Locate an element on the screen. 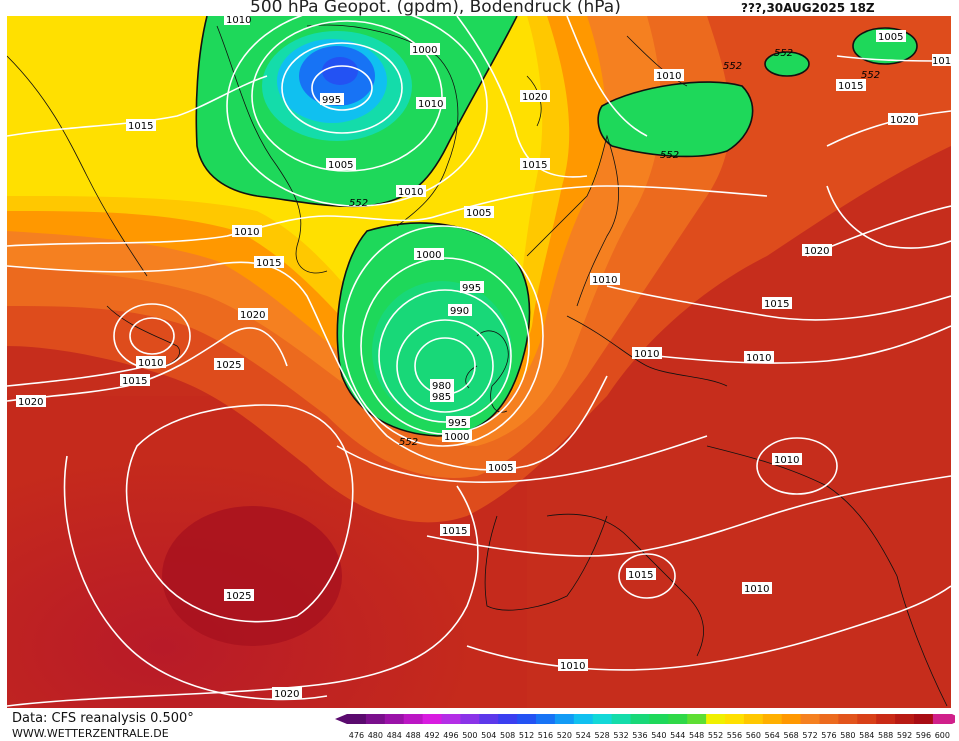 The height and width of the screenshot is (741, 959). colorbar-tick-label: 500 is located at coordinates (469, 735).